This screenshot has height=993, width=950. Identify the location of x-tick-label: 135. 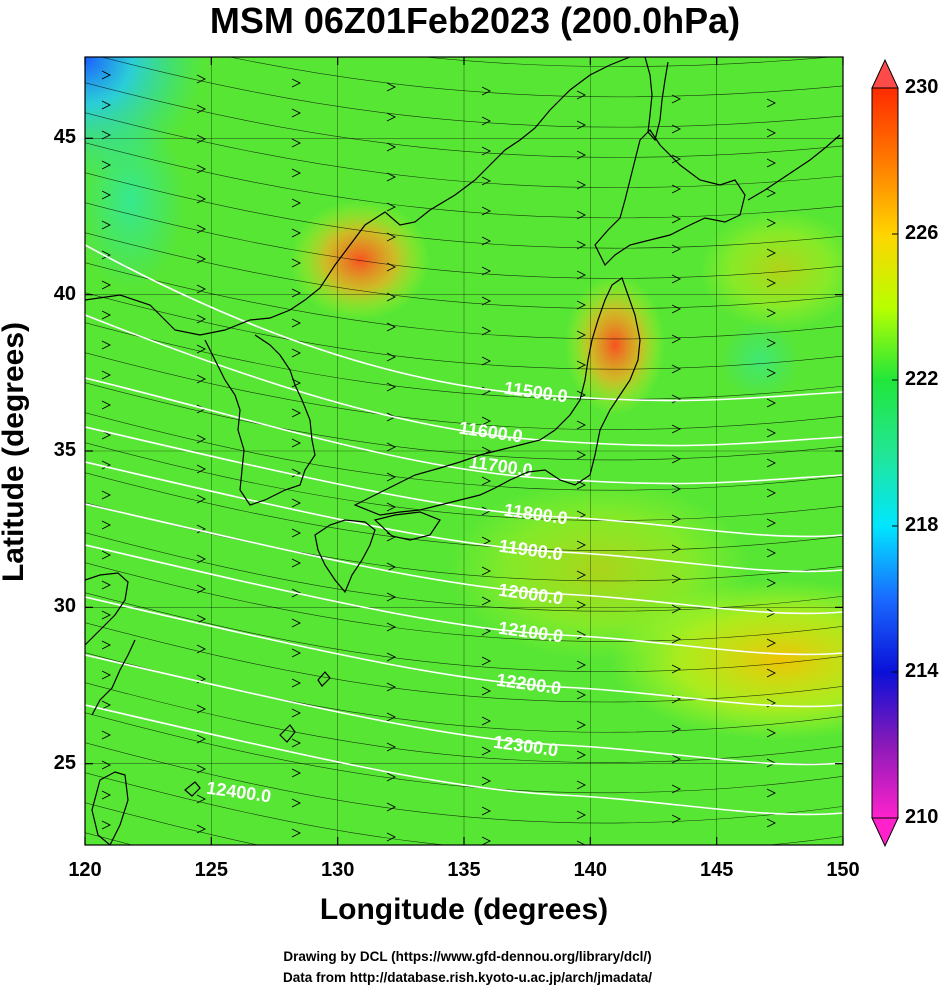
(464, 870).